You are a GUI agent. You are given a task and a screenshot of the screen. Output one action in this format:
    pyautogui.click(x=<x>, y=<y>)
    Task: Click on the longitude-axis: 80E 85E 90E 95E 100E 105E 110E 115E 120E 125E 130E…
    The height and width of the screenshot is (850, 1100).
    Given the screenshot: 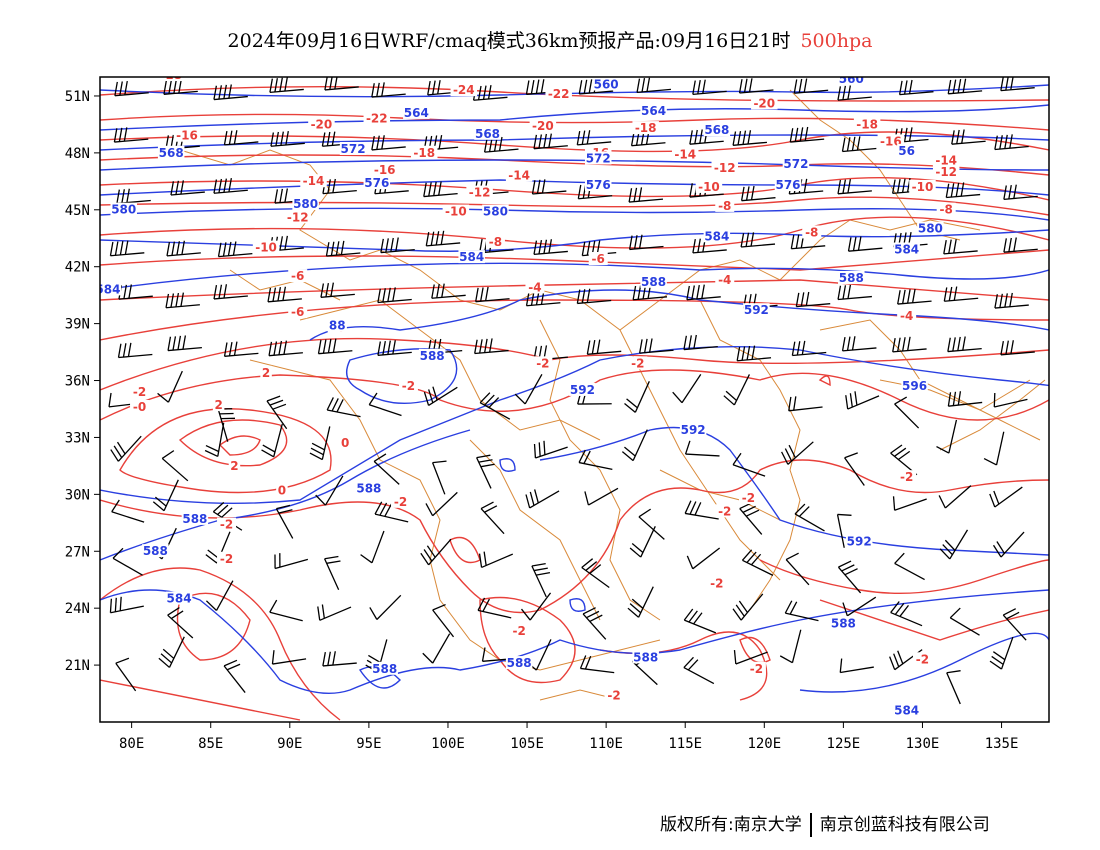 What is the action you would take?
    pyautogui.click(x=568, y=737)
    